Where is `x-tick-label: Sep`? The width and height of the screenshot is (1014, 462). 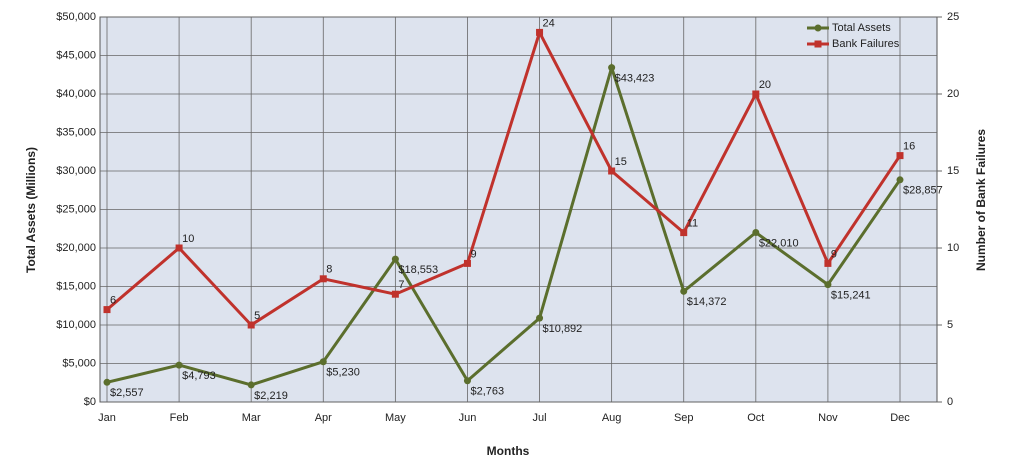 x-tick-label: Sep is located at coordinates (684, 418).